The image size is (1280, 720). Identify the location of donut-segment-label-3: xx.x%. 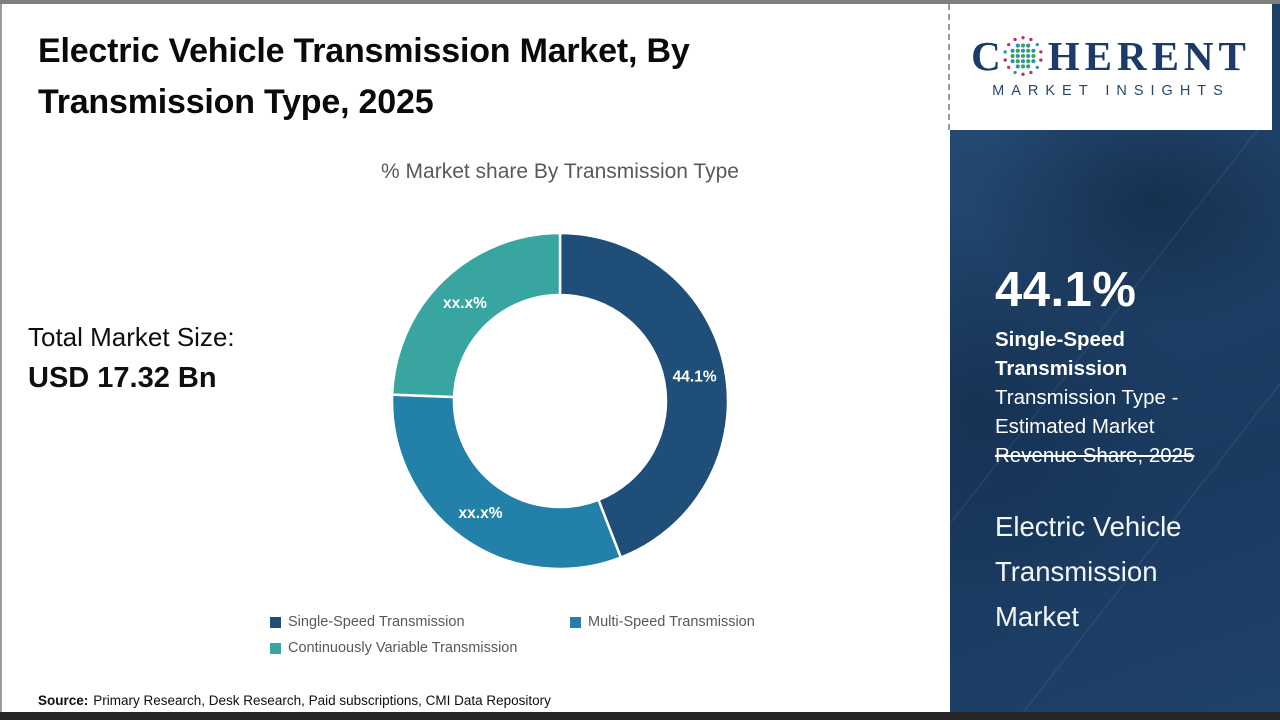
(465, 303).